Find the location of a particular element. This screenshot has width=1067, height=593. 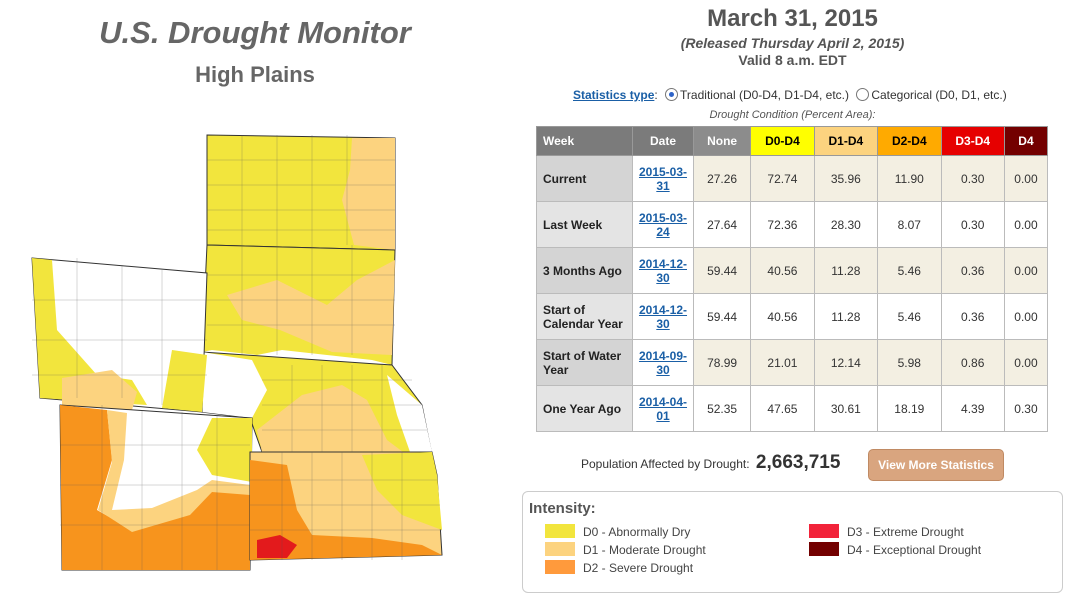

population-label: Population Affected by Drought: is located at coordinates (665, 464).